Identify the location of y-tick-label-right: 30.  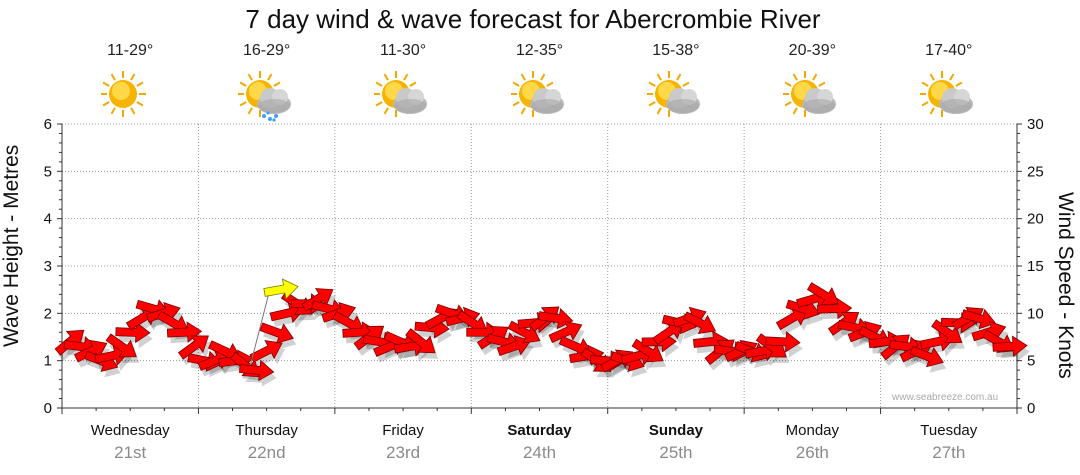
(1035, 124).